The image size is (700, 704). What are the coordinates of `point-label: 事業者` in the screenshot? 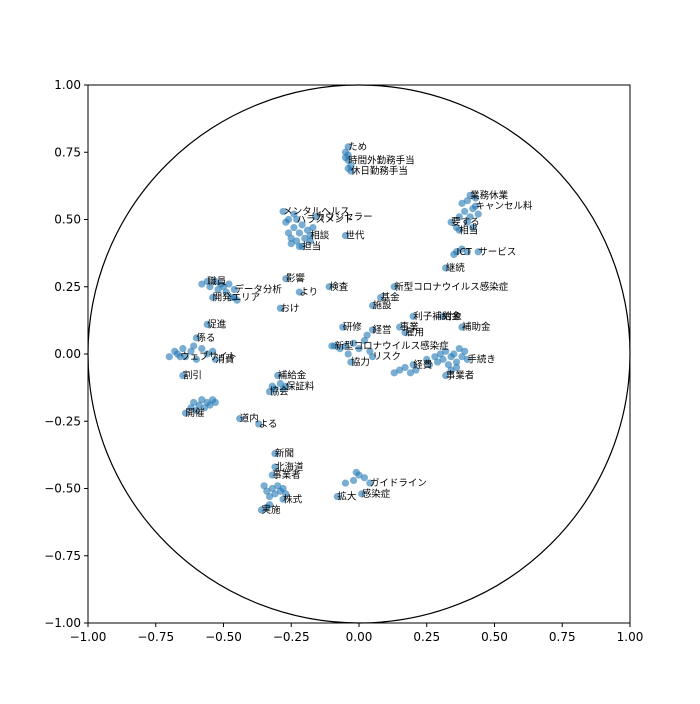 It's located at (286, 475).